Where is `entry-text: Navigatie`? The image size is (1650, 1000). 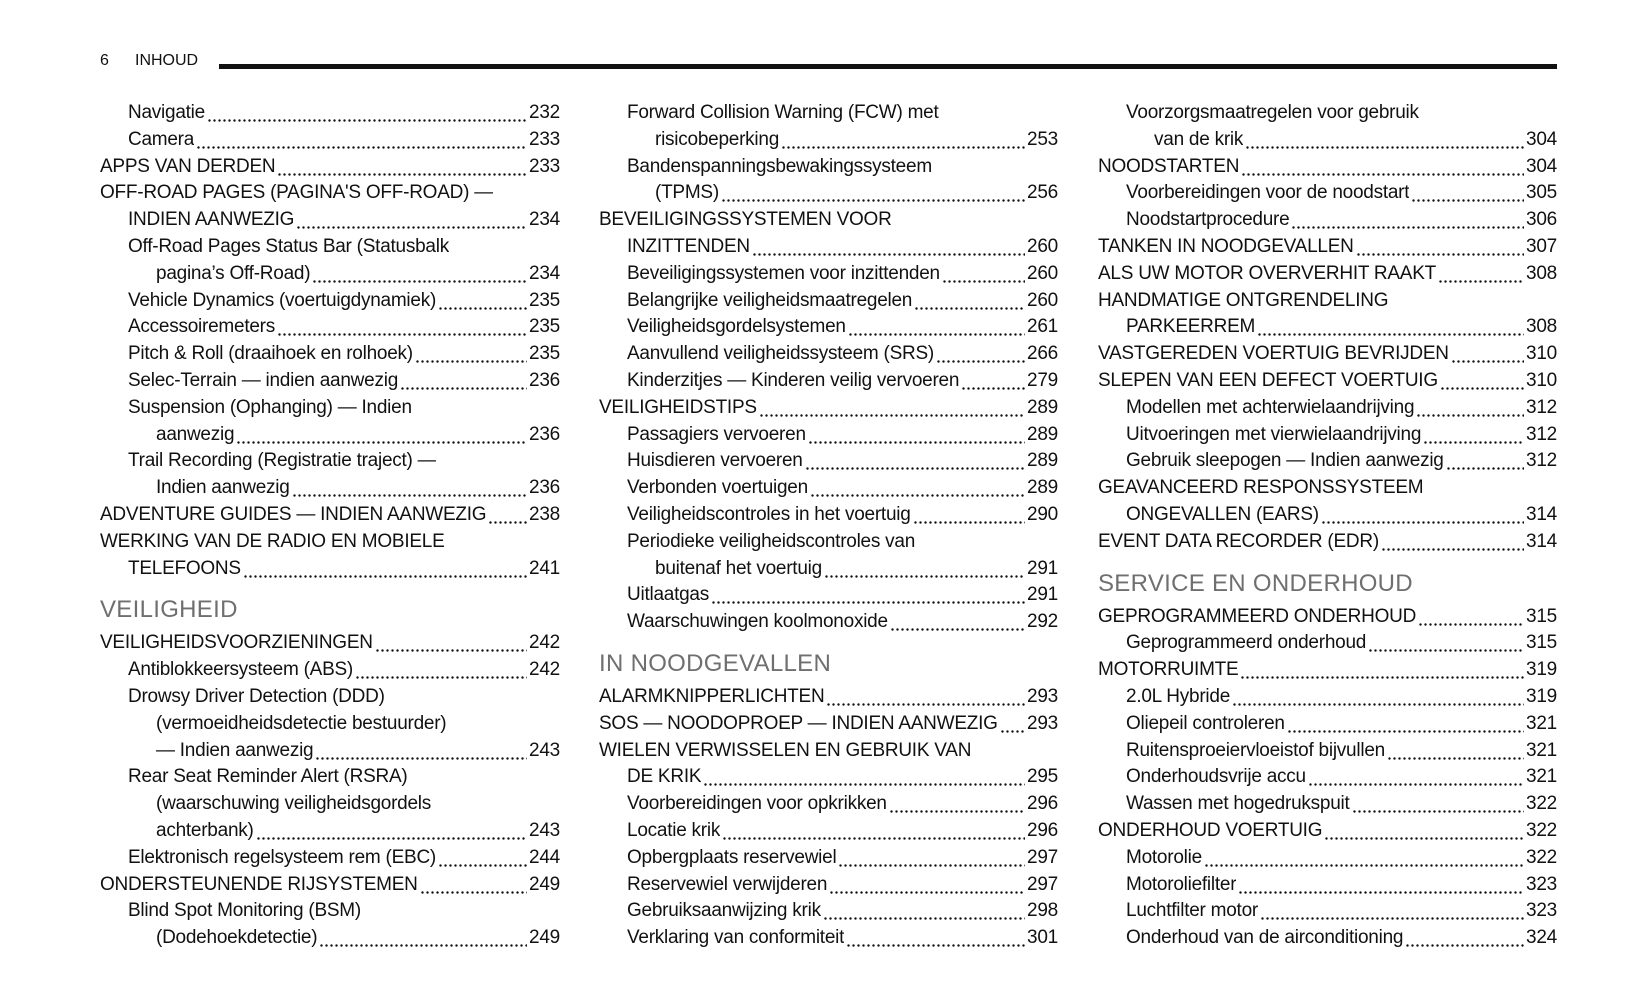
entry-text: Navigatie is located at coordinates (166, 112).